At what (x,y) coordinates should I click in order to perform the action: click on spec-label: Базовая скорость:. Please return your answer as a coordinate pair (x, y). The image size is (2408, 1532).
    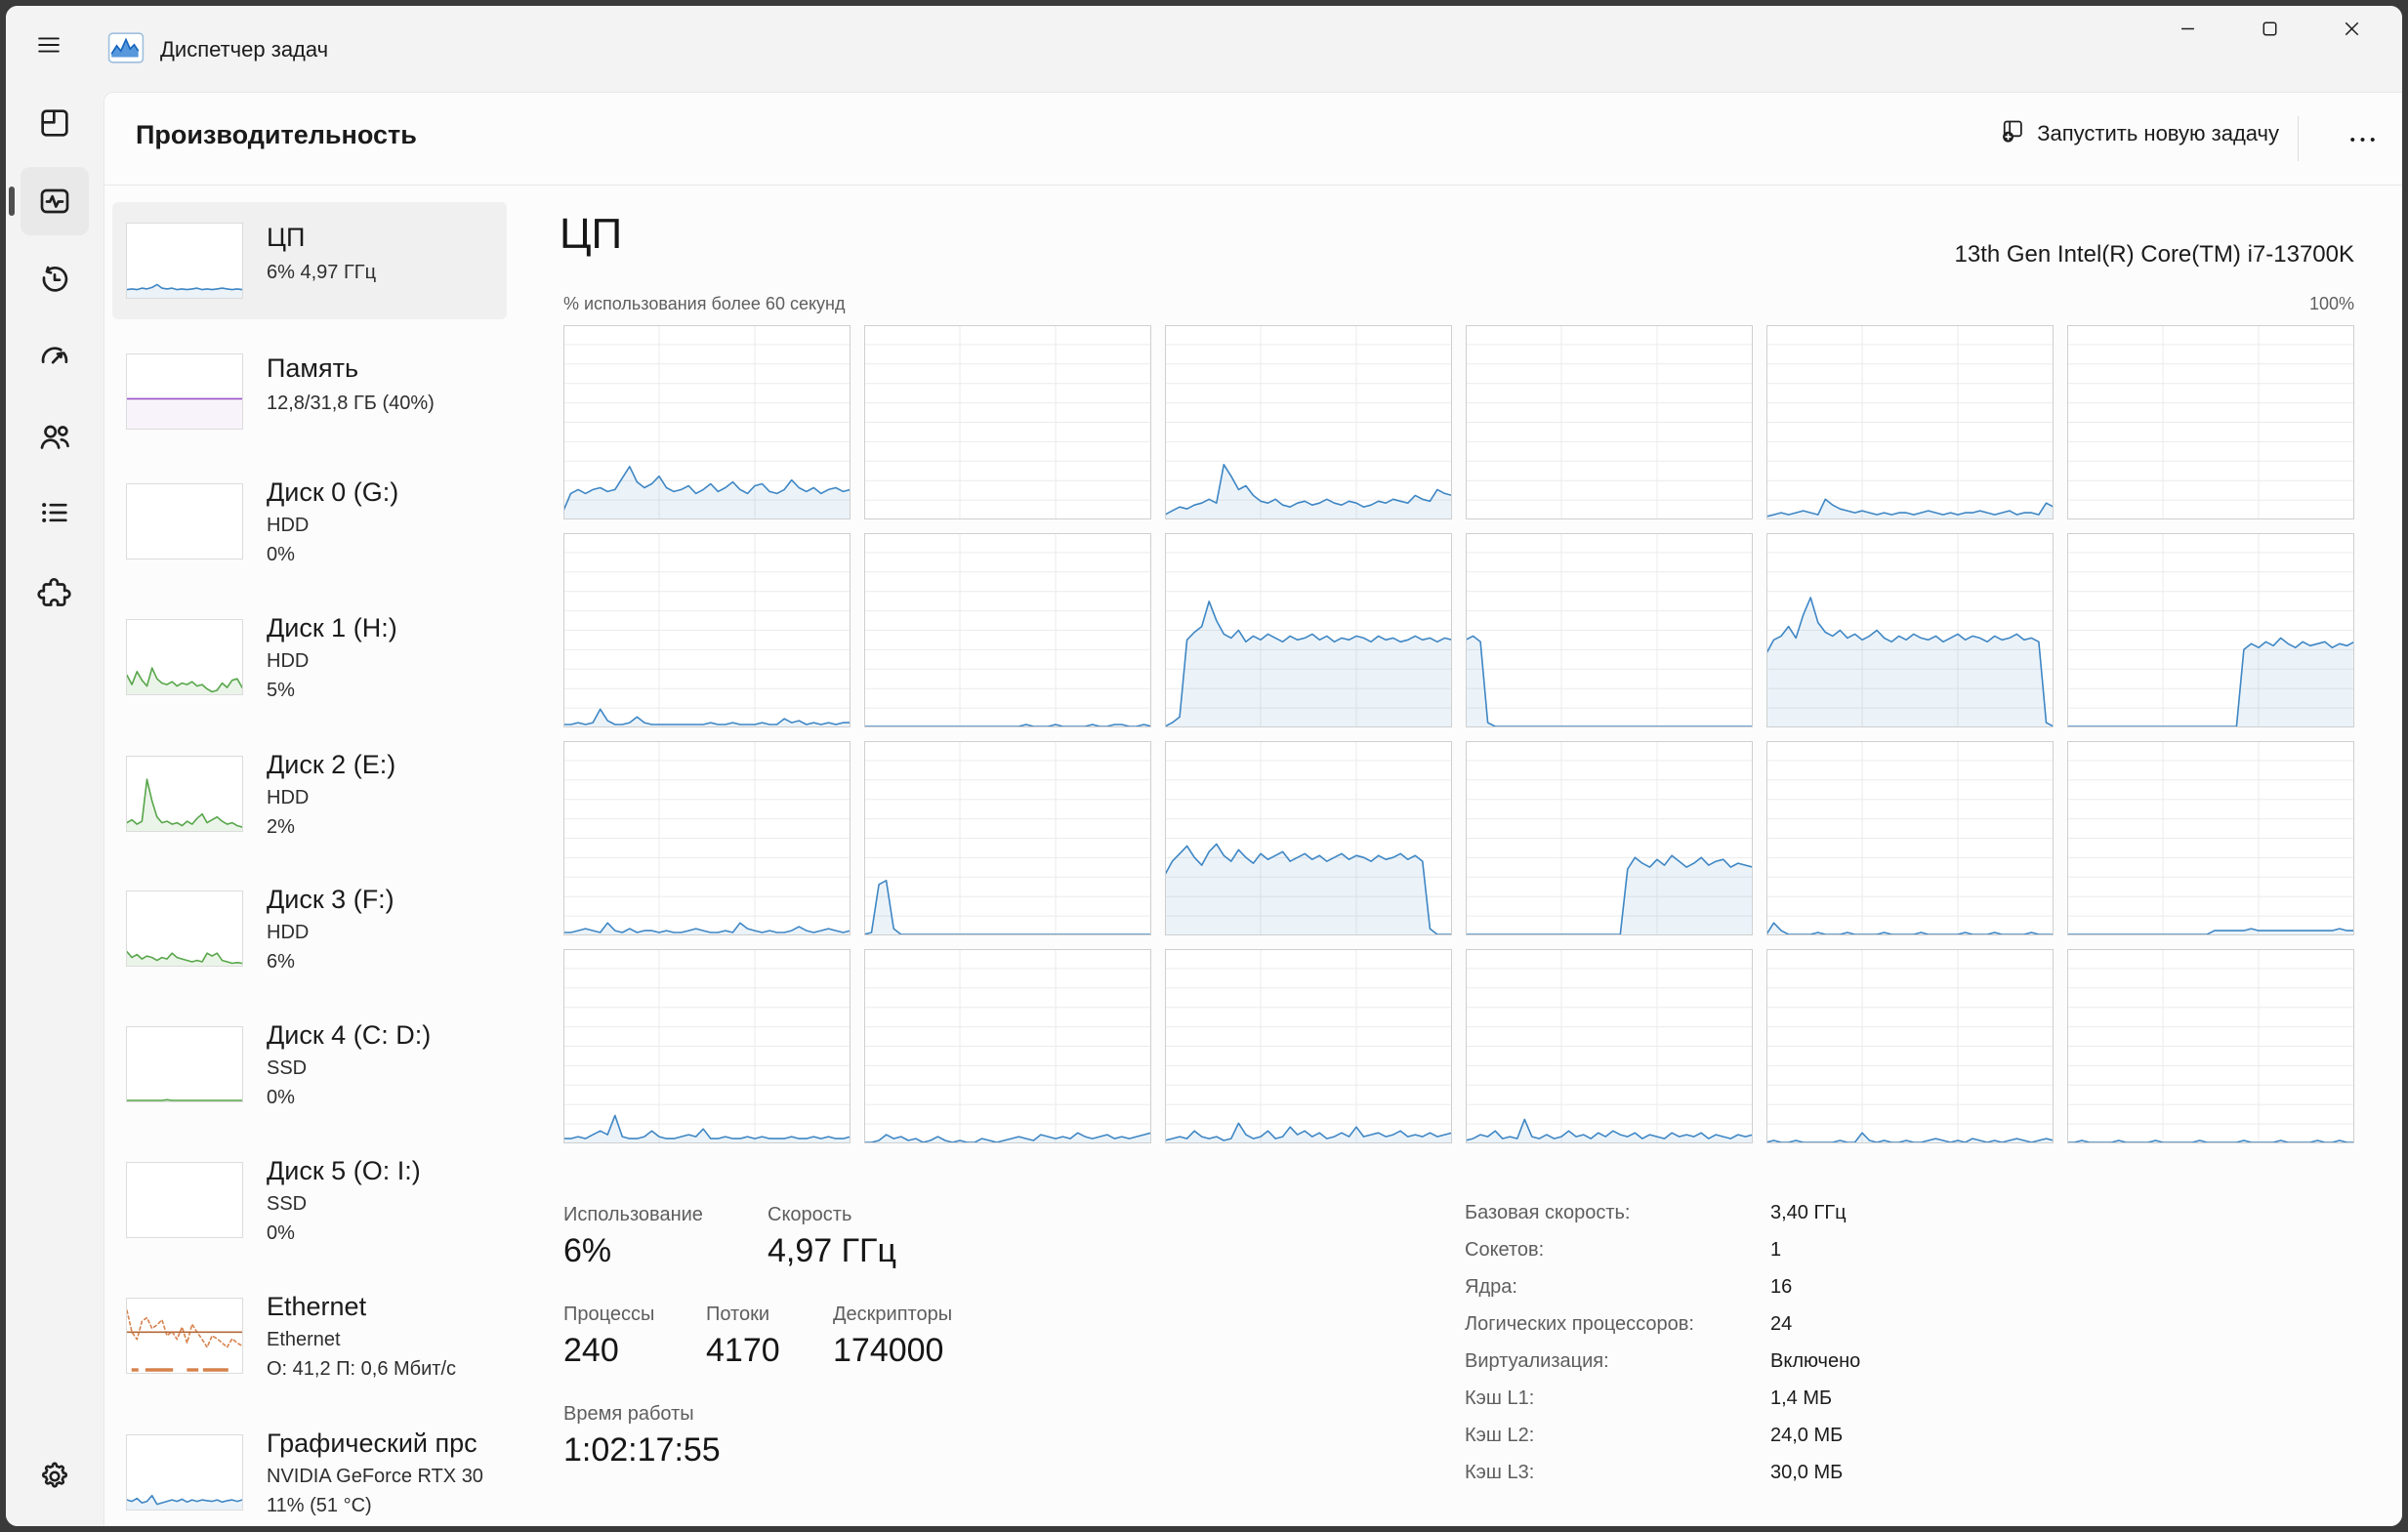
    Looking at the image, I should click on (1548, 1212).